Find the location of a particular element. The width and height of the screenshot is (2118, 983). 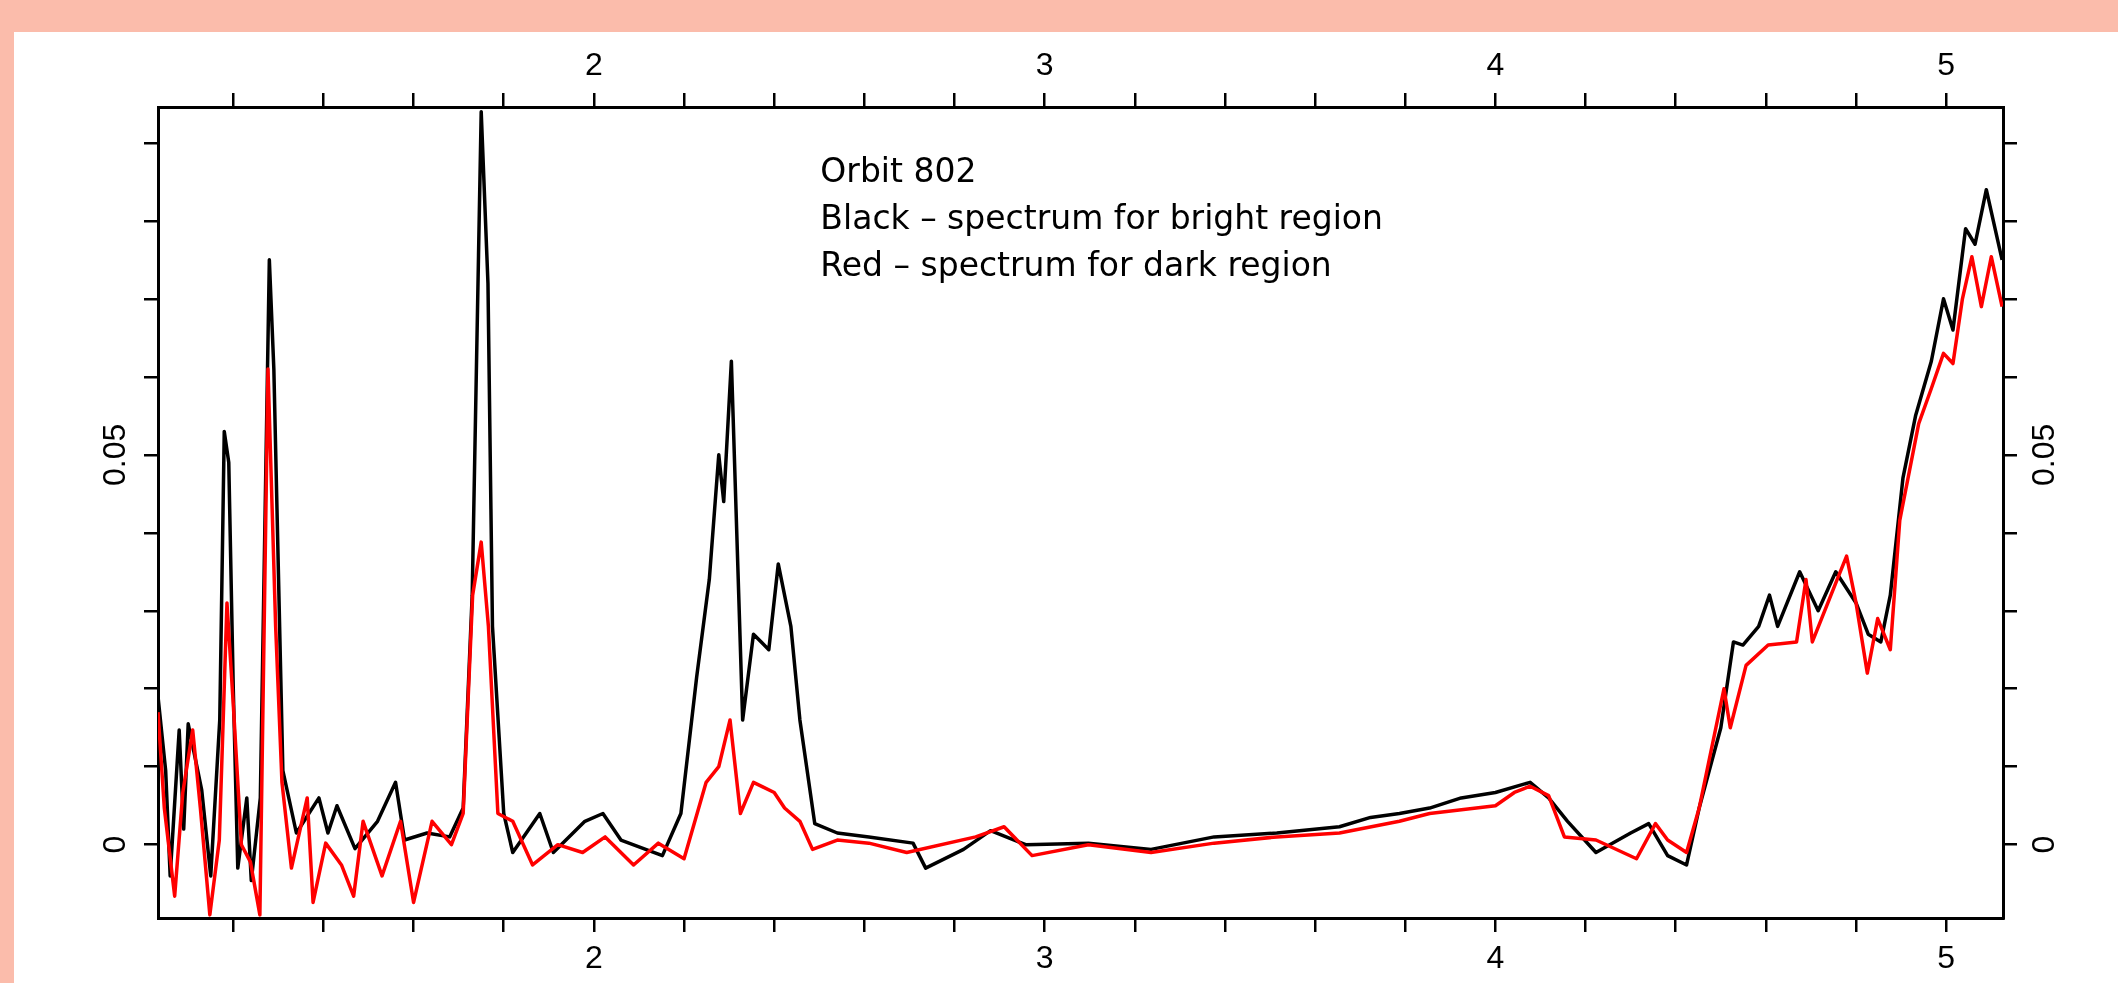

x2-tick-label: 5 is located at coordinates (1946, 63).